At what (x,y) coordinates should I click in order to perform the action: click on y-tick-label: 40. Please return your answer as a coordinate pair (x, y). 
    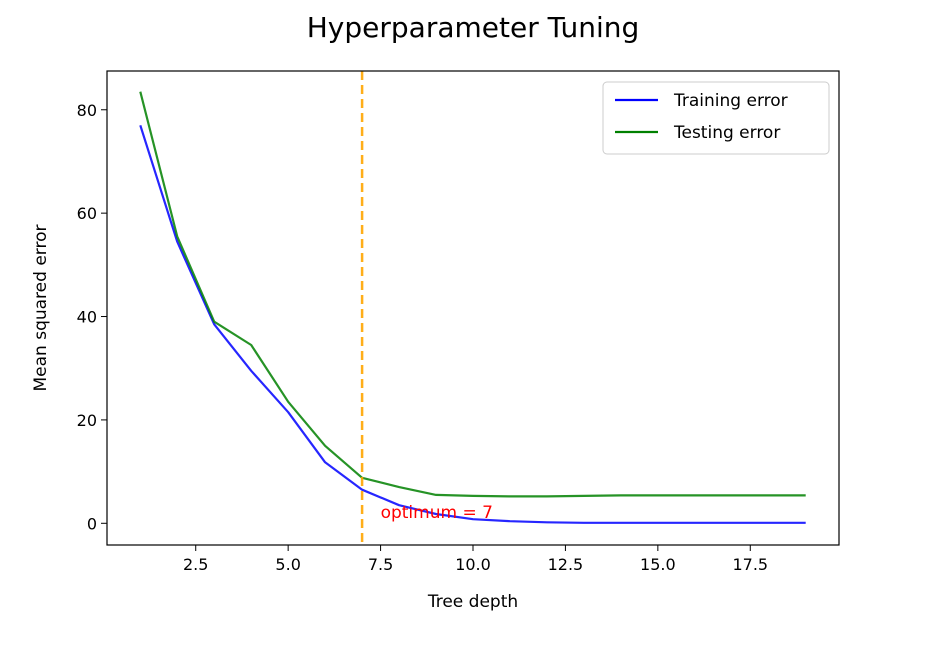
    Looking at the image, I should click on (87, 317).